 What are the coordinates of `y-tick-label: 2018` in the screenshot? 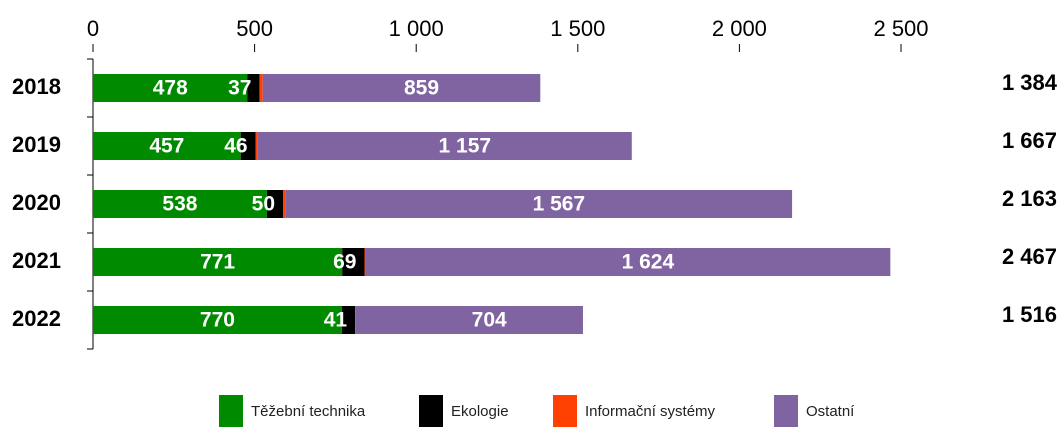 It's located at (36, 86).